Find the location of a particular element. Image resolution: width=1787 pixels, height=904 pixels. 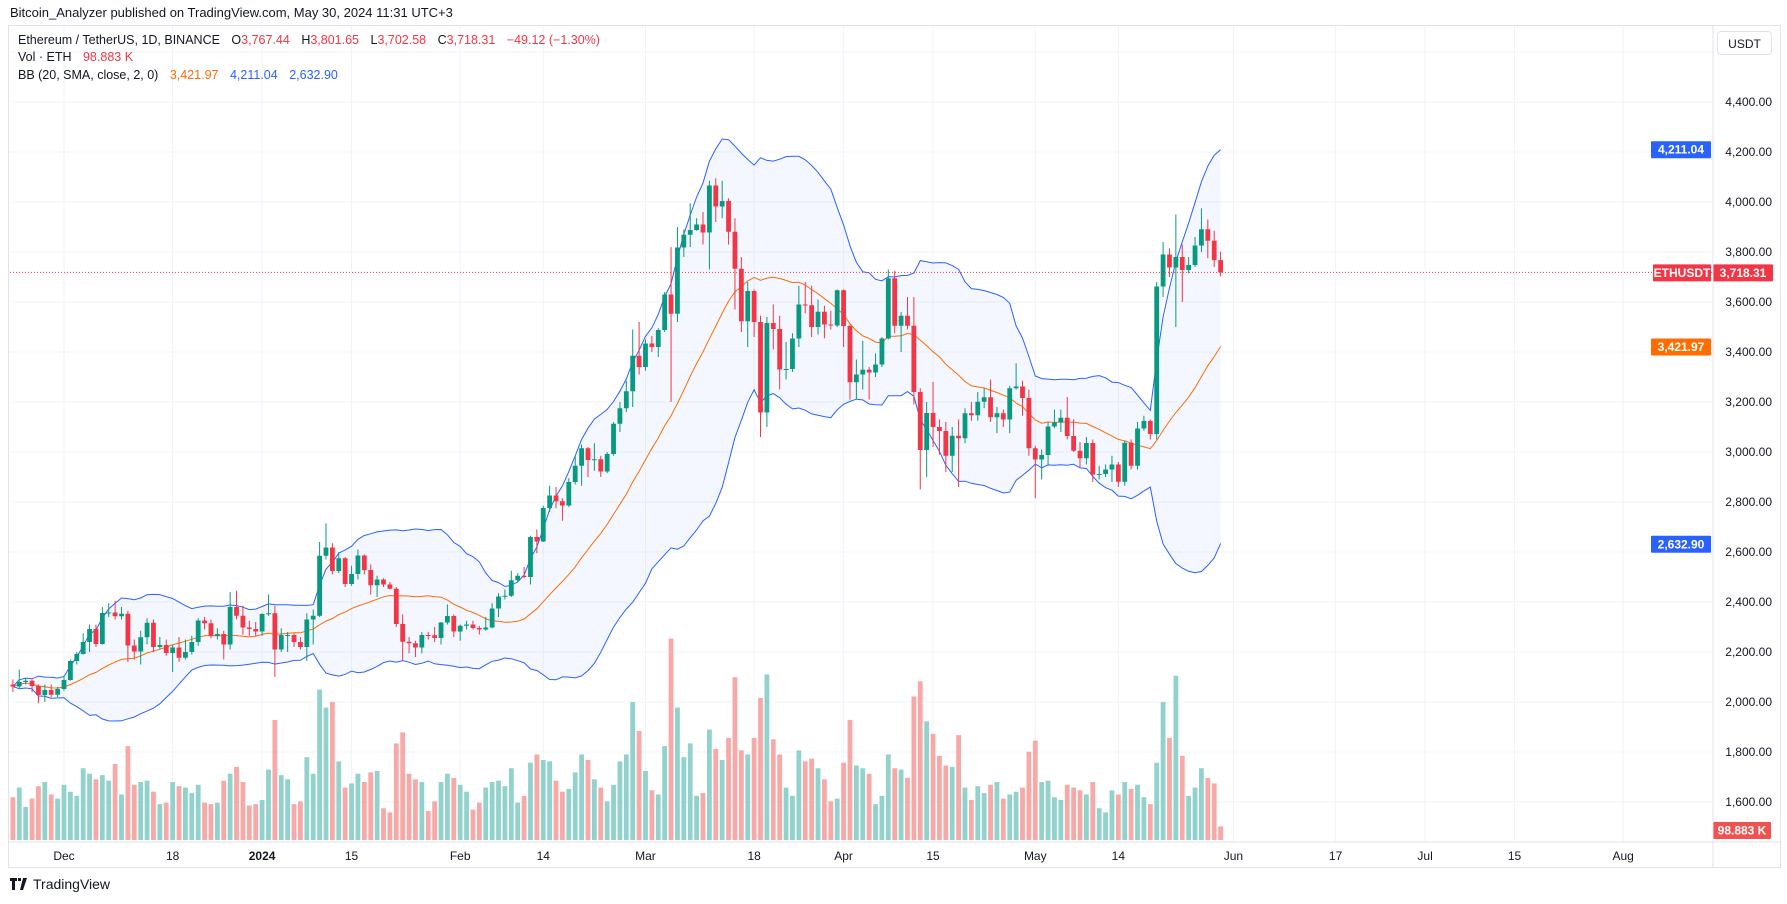

legend-symbol: Ethereum / TetherUS, 1D, BINANCE is located at coordinates (119, 40).